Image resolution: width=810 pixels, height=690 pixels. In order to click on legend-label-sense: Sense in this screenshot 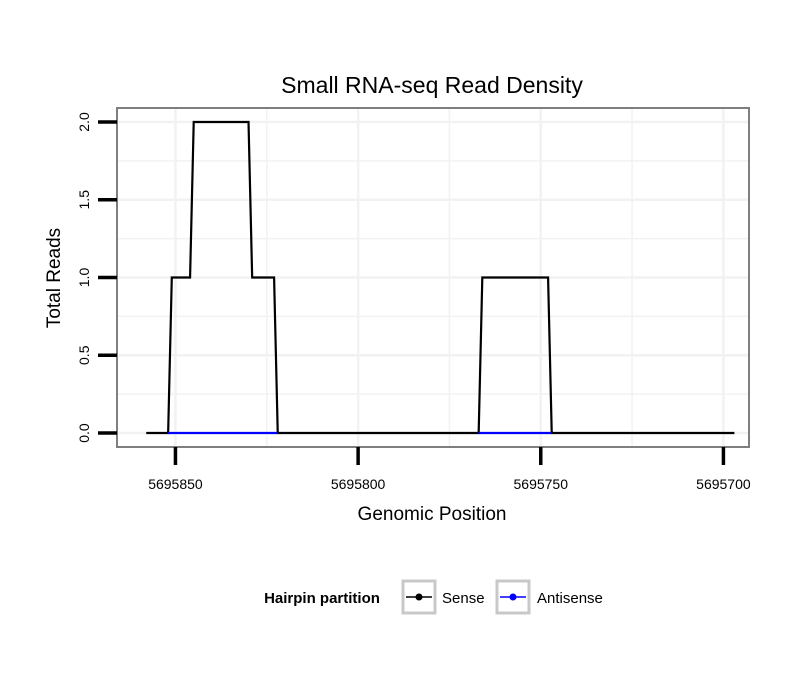, I will do `click(463, 598)`.